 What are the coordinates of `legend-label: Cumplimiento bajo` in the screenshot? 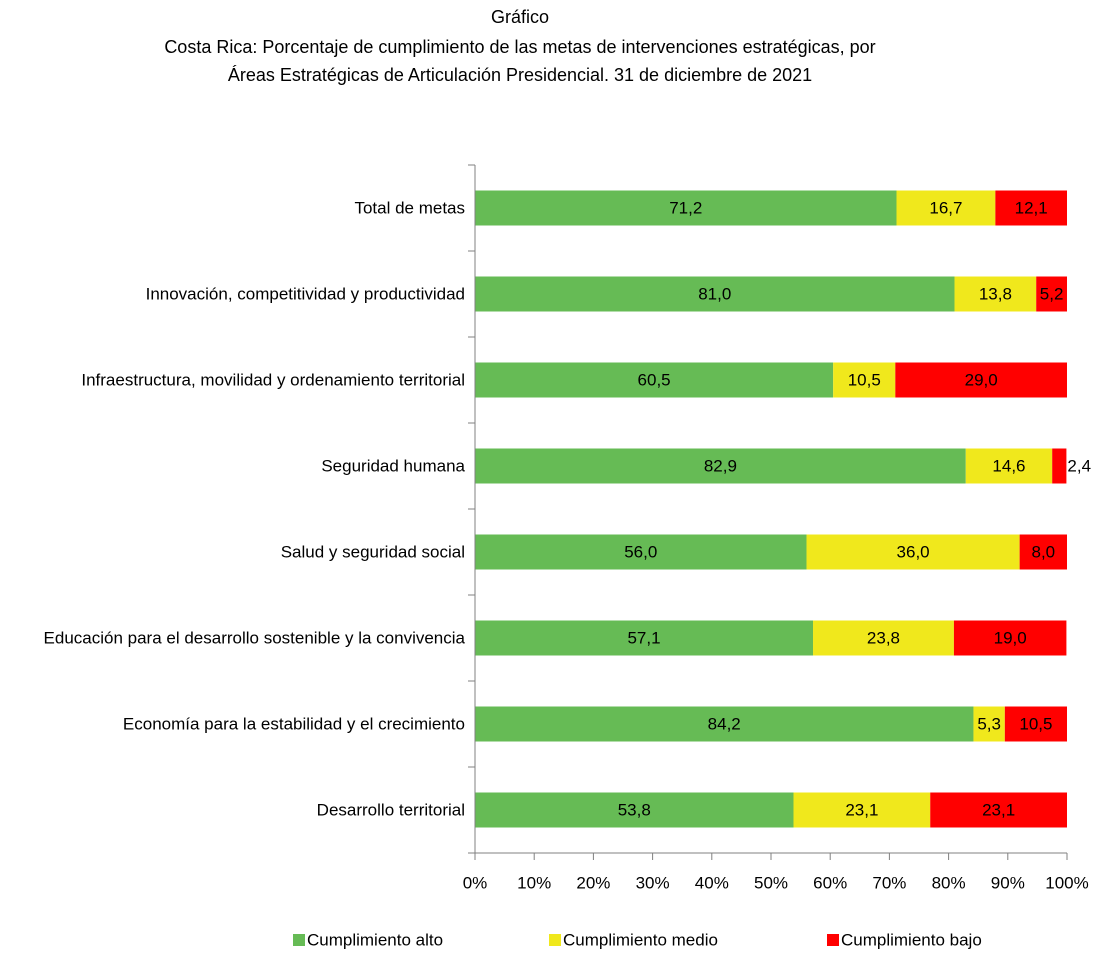 It's located at (911, 939).